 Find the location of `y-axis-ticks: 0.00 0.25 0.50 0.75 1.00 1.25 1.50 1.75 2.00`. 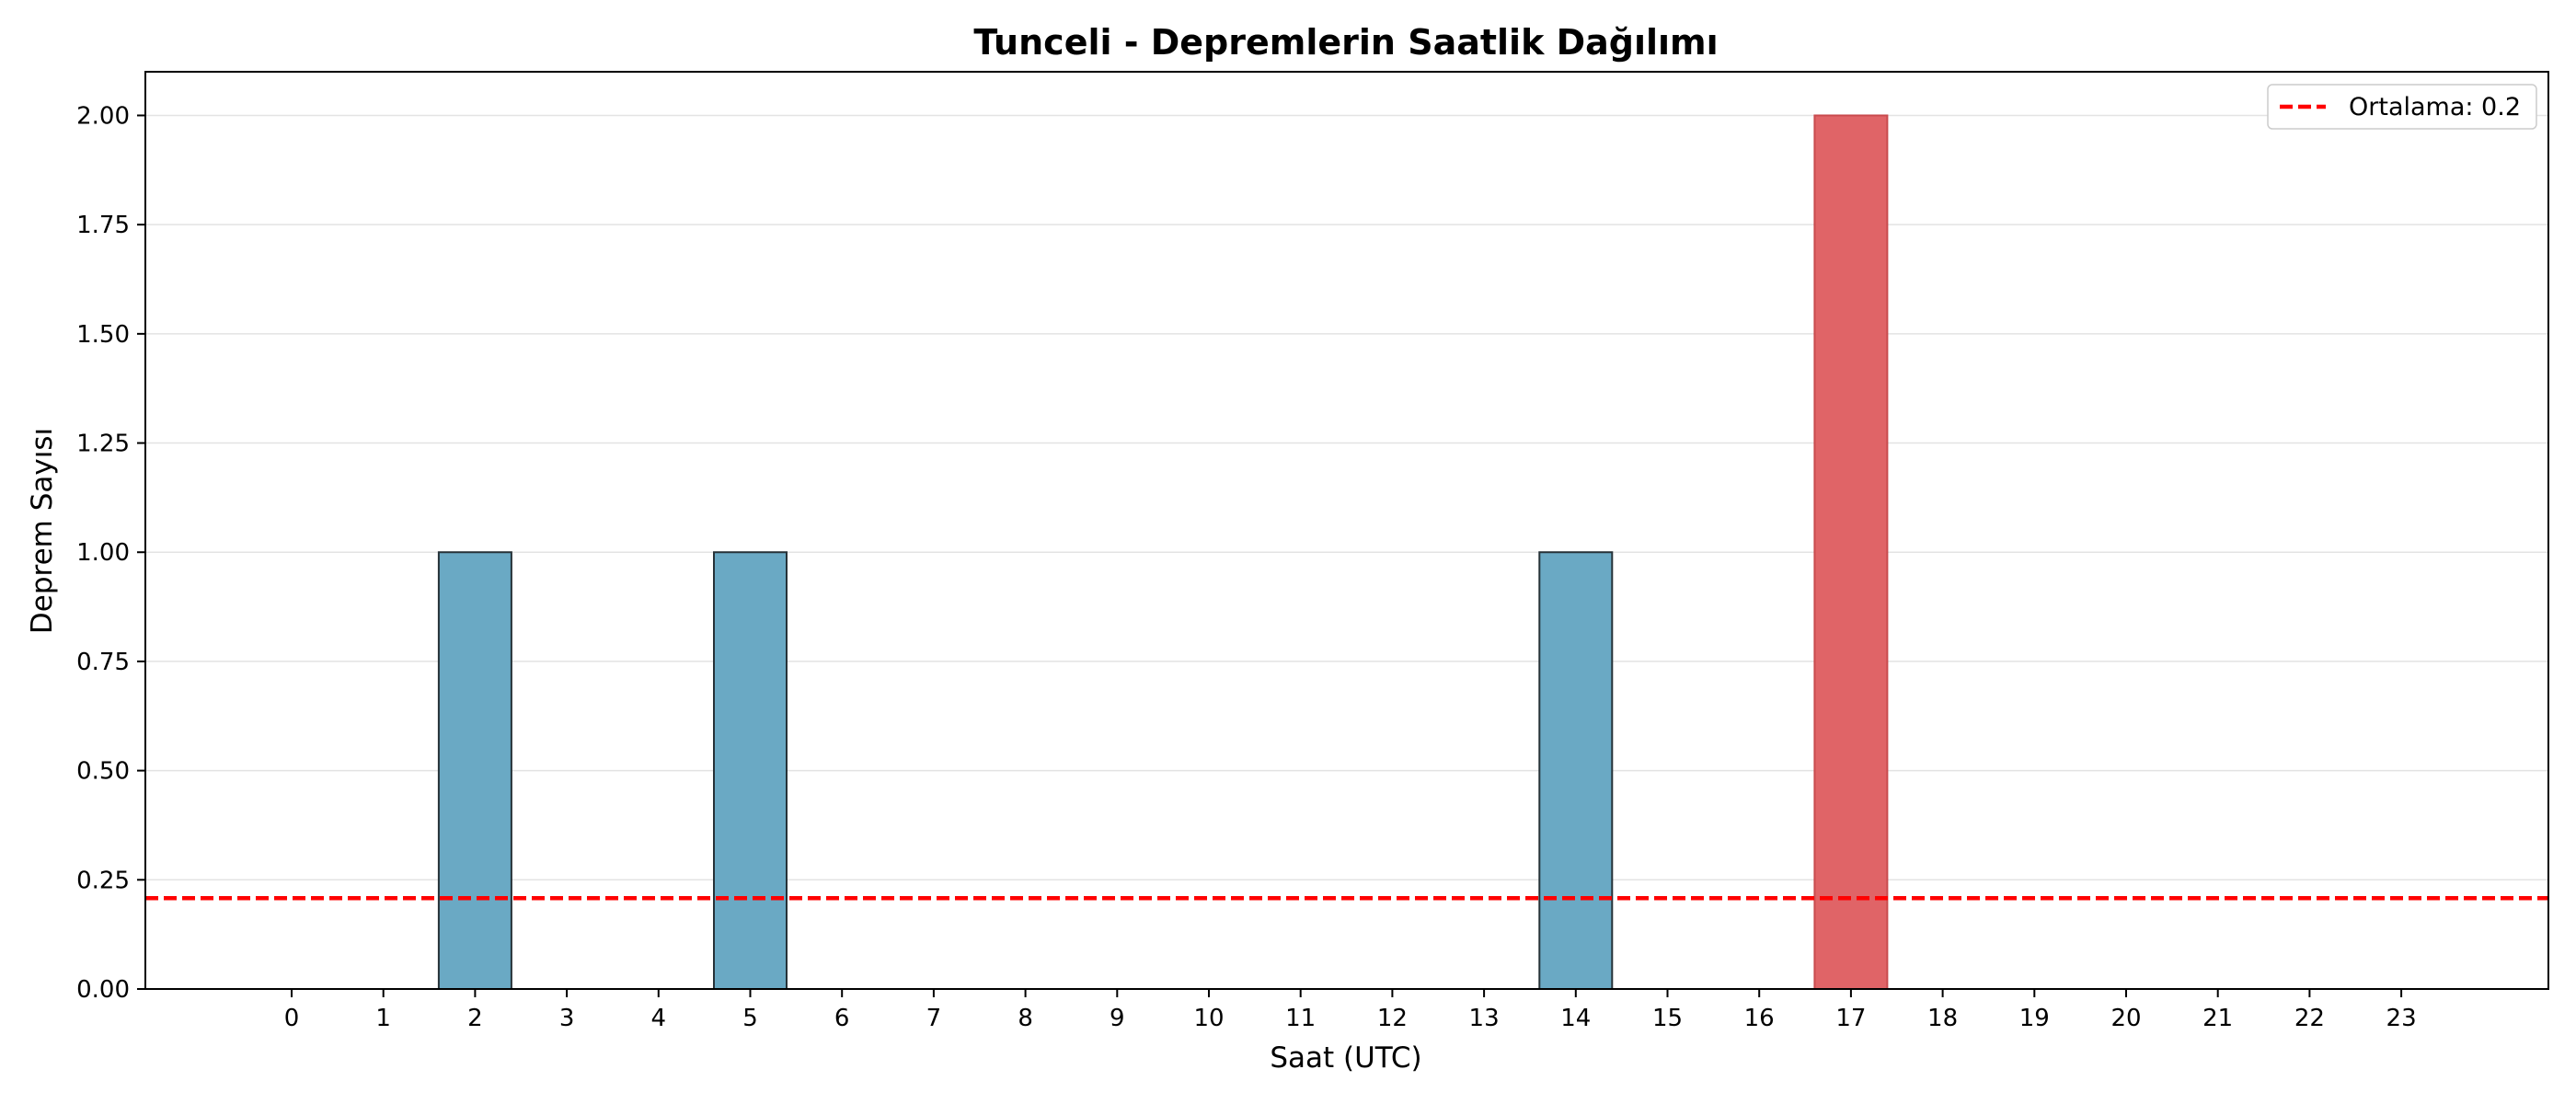

y-axis-ticks: 0.00 0.25 0.50 0.75 1.00 1.25 1.50 1.75 2.00 is located at coordinates (110, 553).